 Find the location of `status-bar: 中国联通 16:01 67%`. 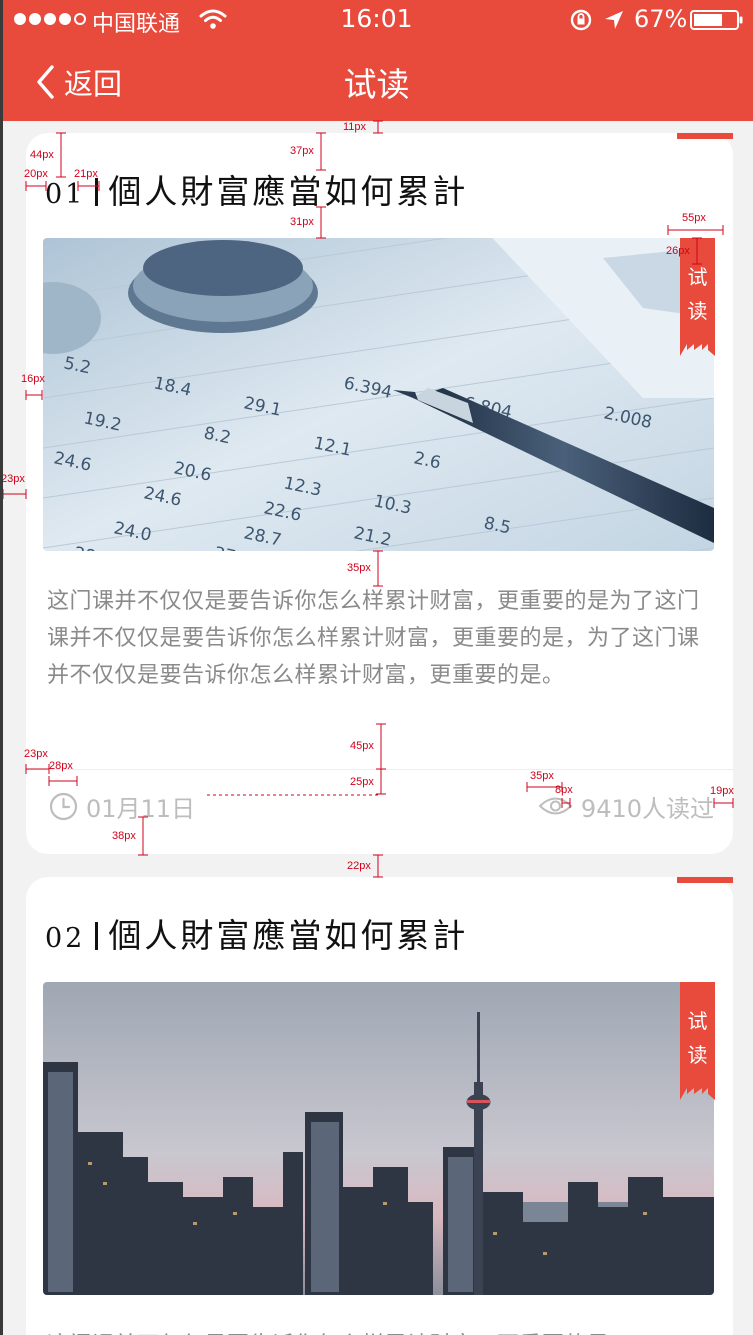

status-bar: 中国联通 16:01 67% is located at coordinates (376, 20).